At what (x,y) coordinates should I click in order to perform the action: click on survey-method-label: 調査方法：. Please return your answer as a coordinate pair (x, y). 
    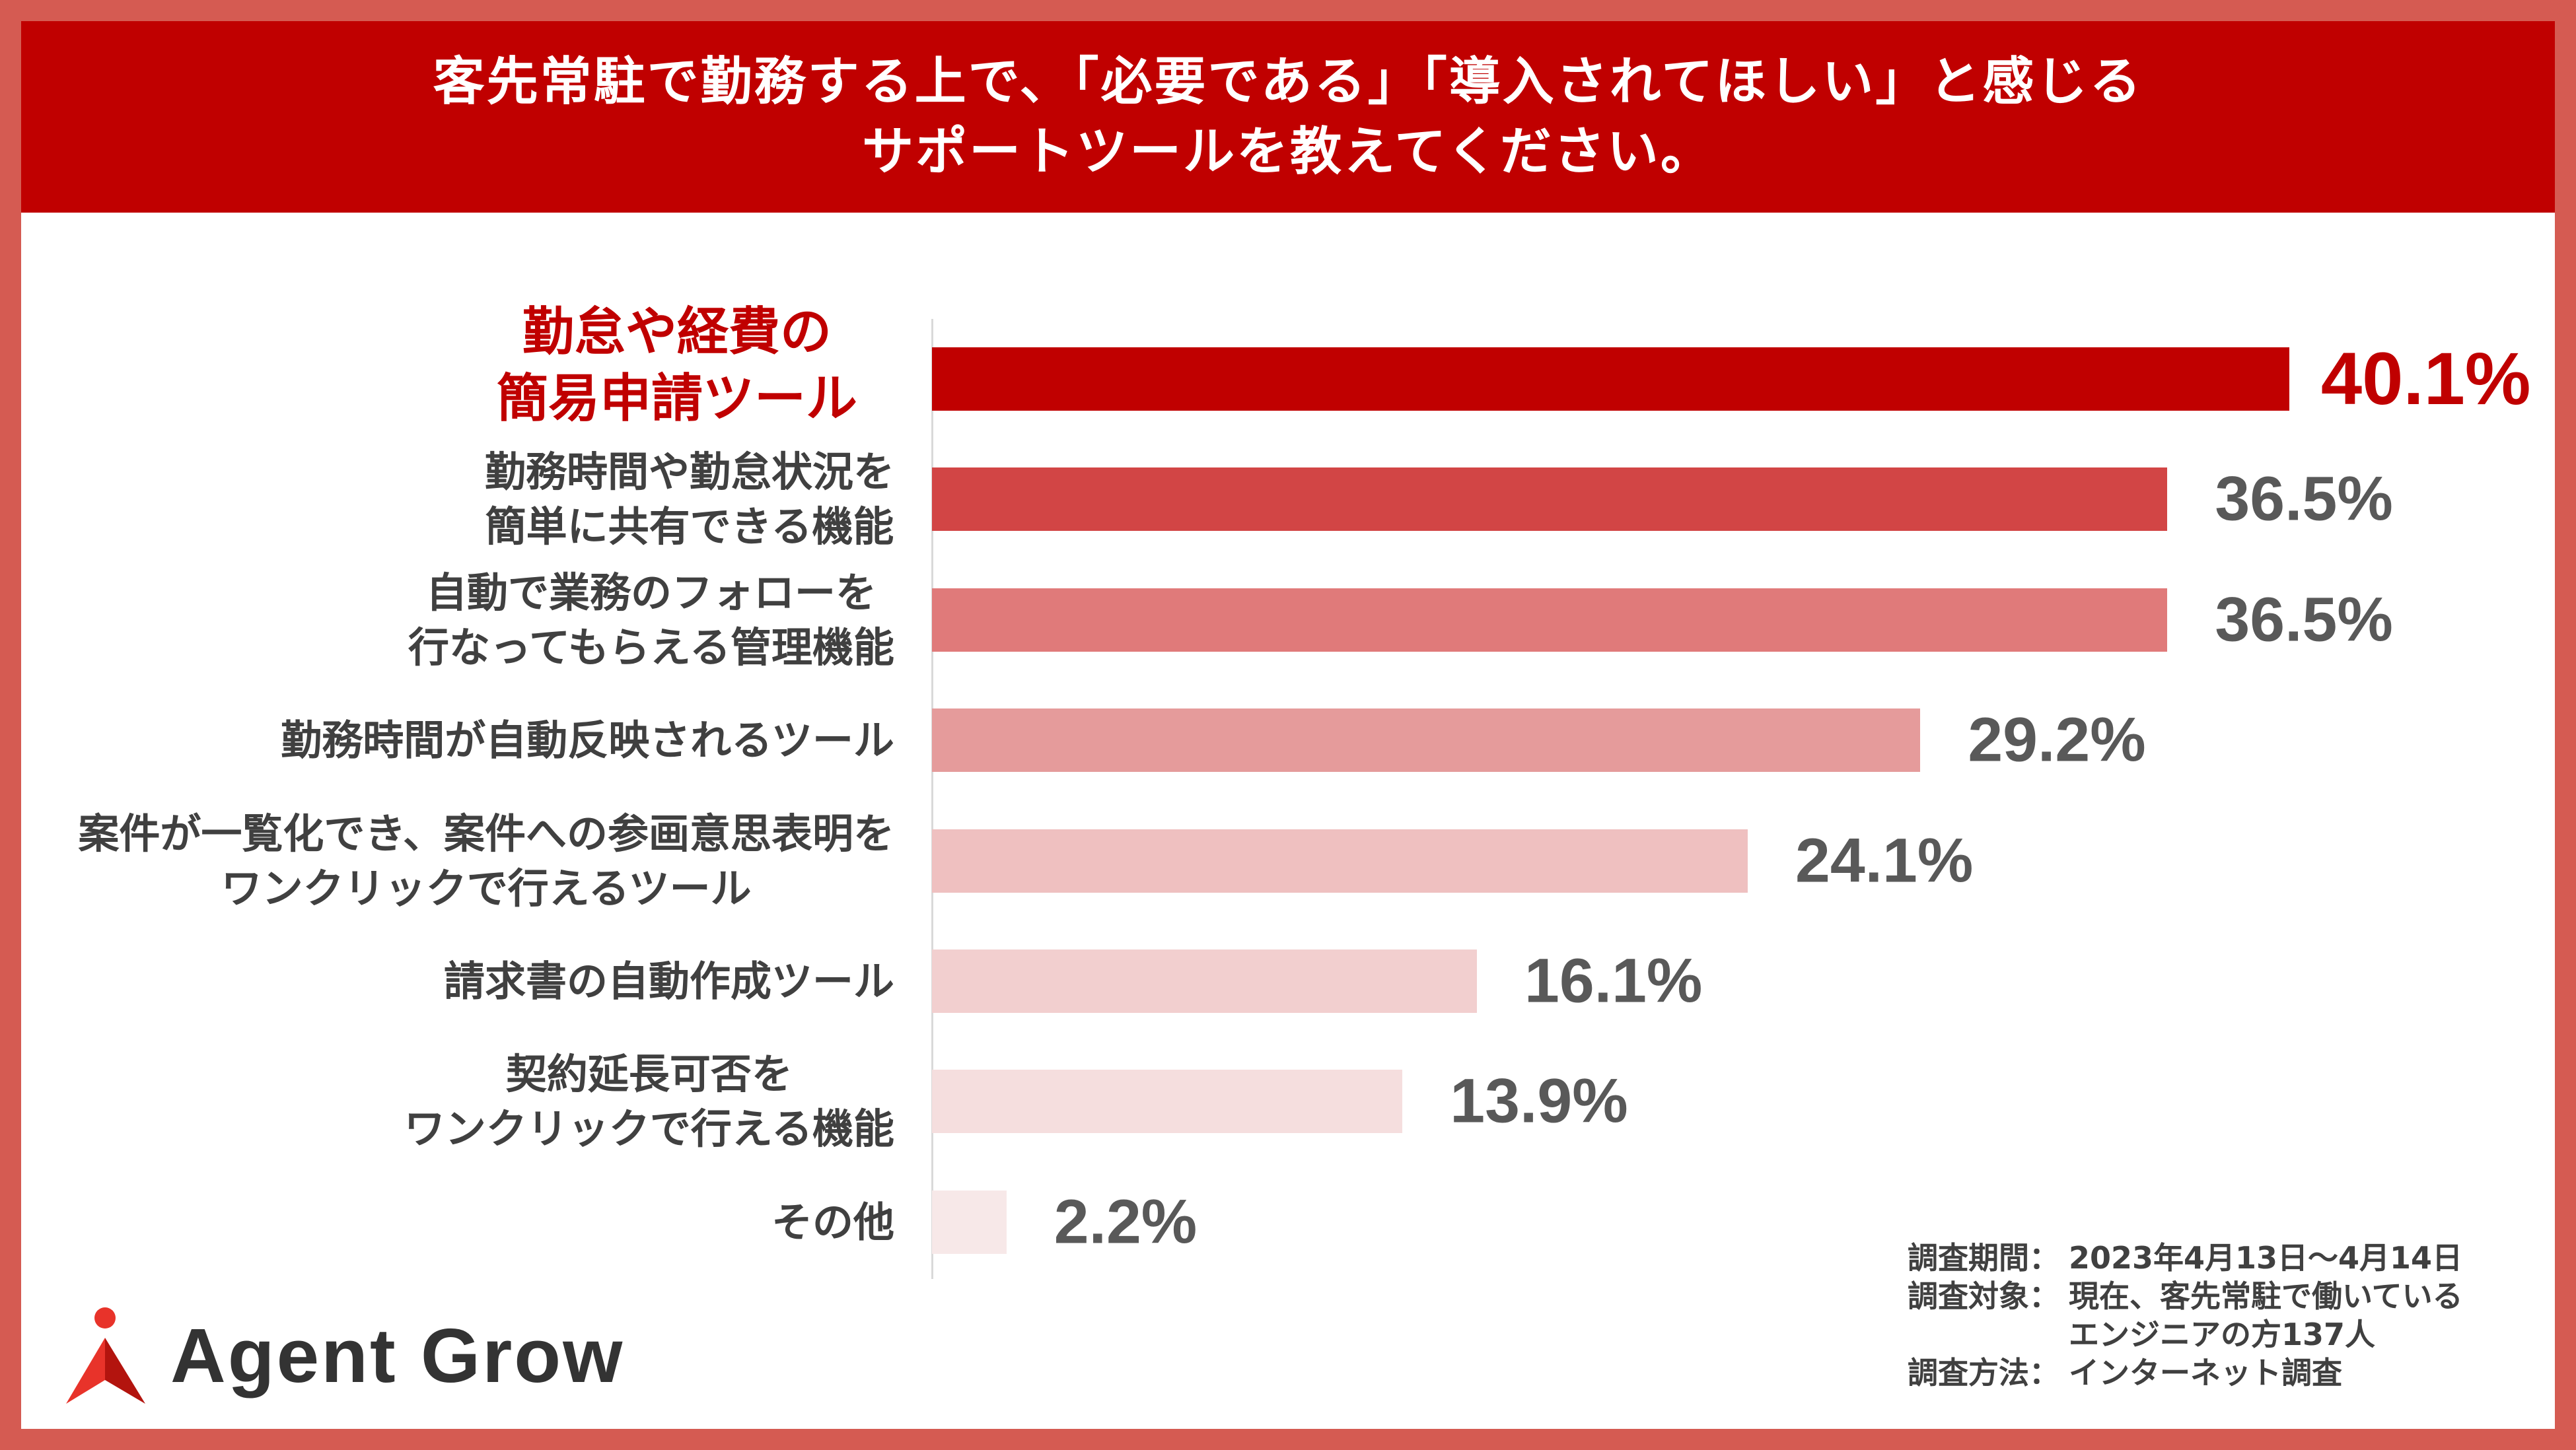
    Looking at the image, I should click on (1983, 1373).